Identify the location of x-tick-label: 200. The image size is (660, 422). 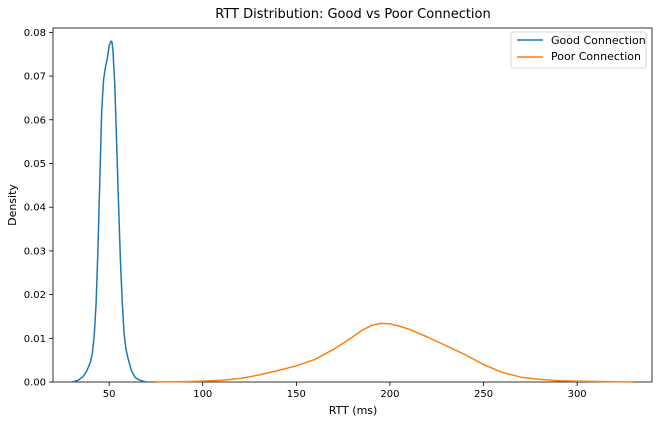
(389, 394).